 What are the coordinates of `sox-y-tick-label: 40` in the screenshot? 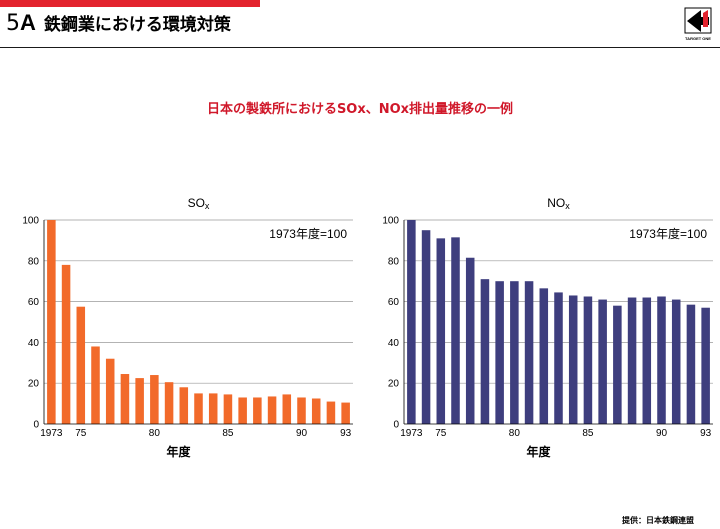 It's located at (34, 343).